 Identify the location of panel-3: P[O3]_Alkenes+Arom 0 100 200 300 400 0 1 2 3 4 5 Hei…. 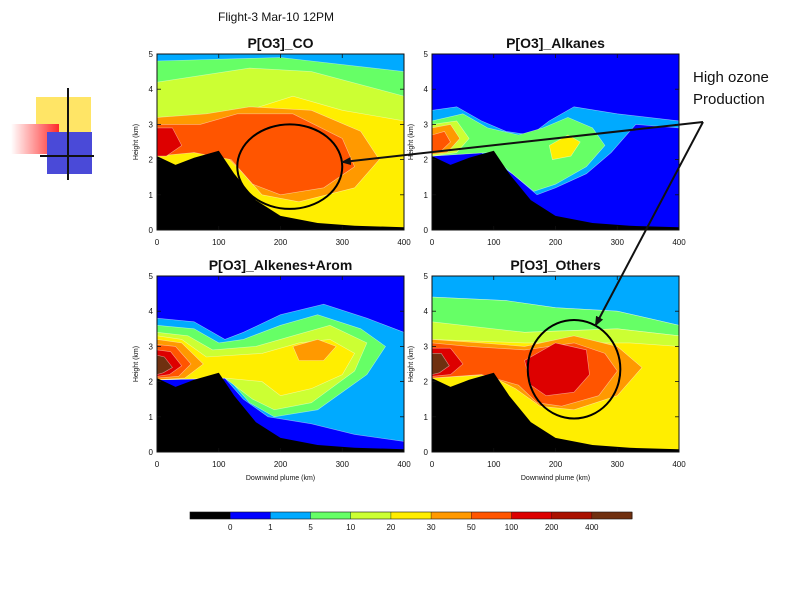
(272, 369).